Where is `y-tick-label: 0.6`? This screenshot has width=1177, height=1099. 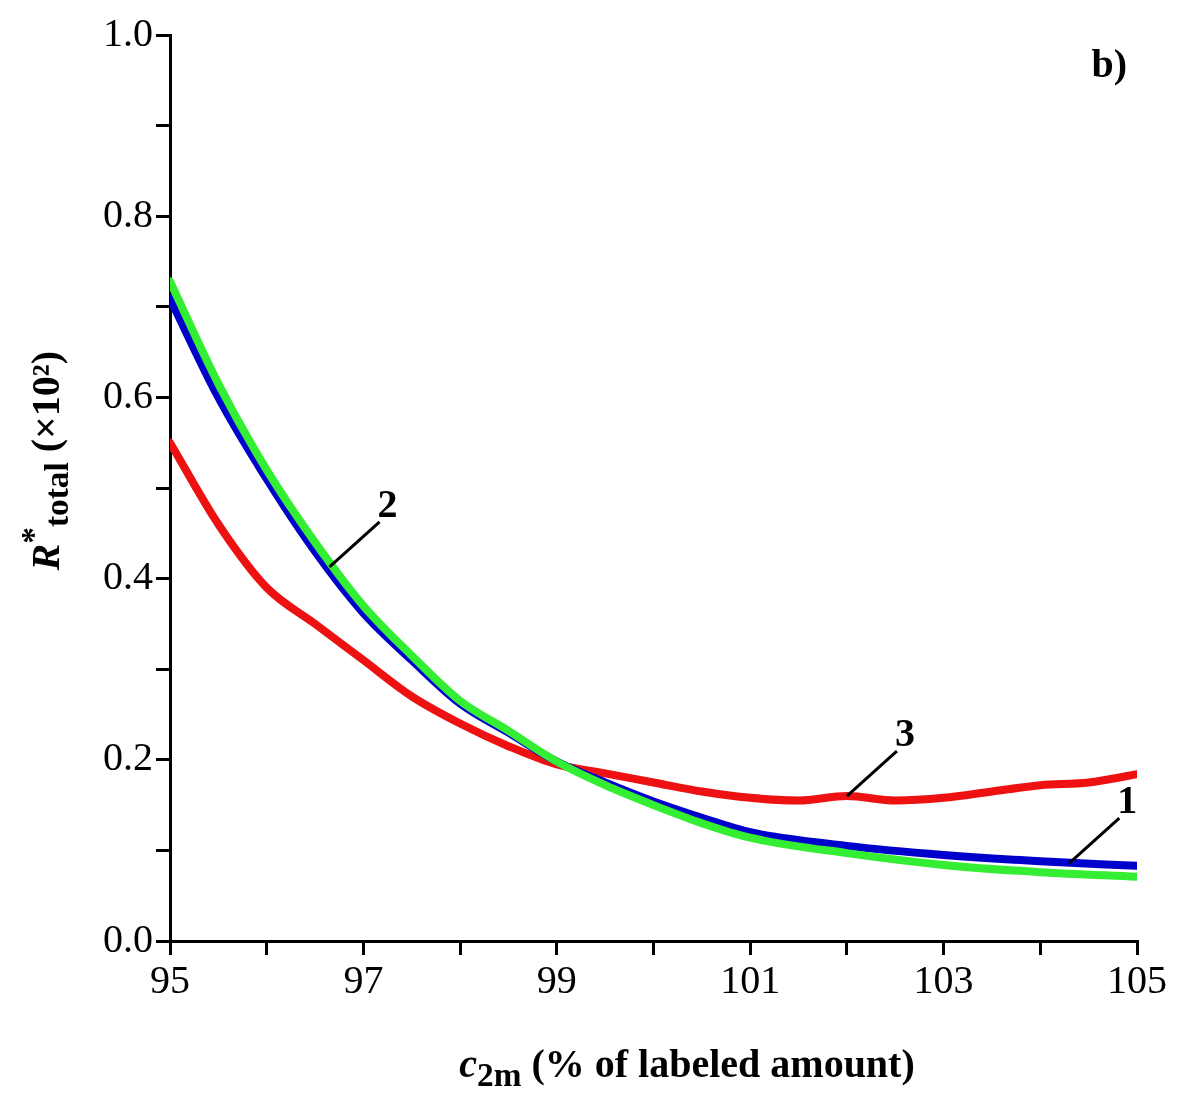
y-tick-label: 0.6 is located at coordinates (128, 394).